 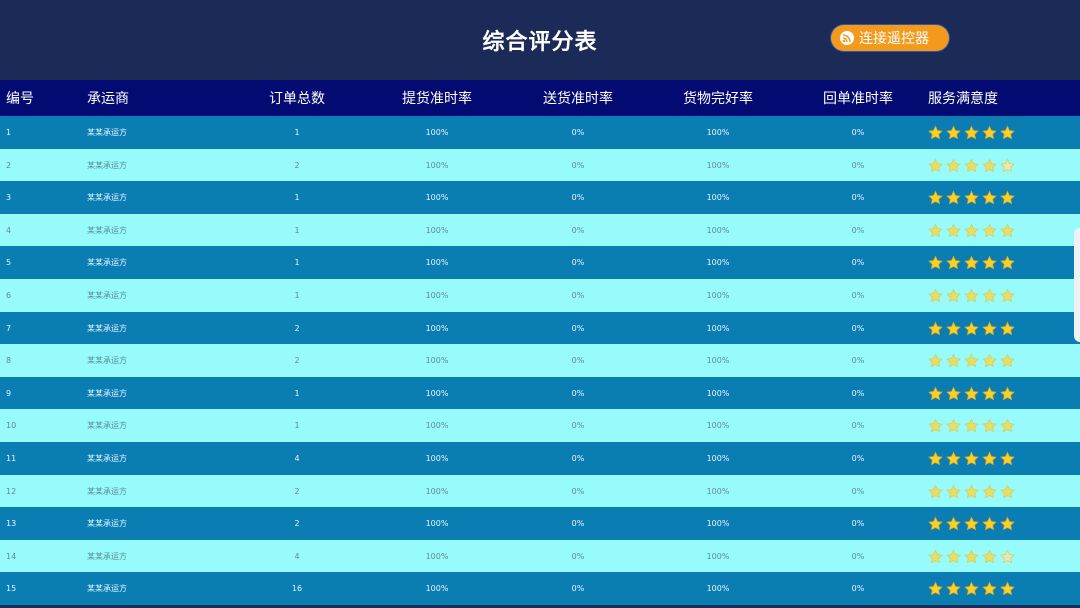 I want to click on cell-id: 2, so click(x=9, y=165).